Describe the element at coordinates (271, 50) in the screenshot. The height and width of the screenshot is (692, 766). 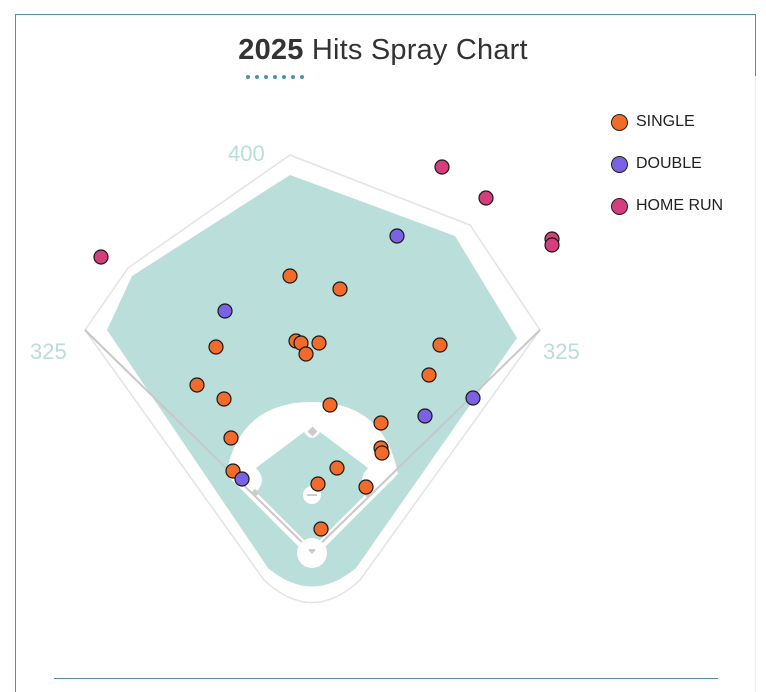
I see `title-year: 2025` at that location.